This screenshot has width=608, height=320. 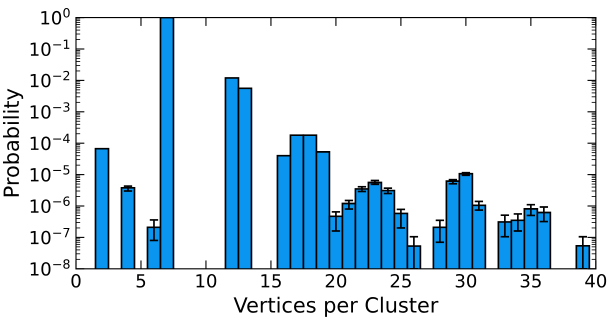 What do you see at coordinates (50, 173) in the screenshot?
I see `y-tick-label: 10$^{−5}$` at bounding box center [50, 173].